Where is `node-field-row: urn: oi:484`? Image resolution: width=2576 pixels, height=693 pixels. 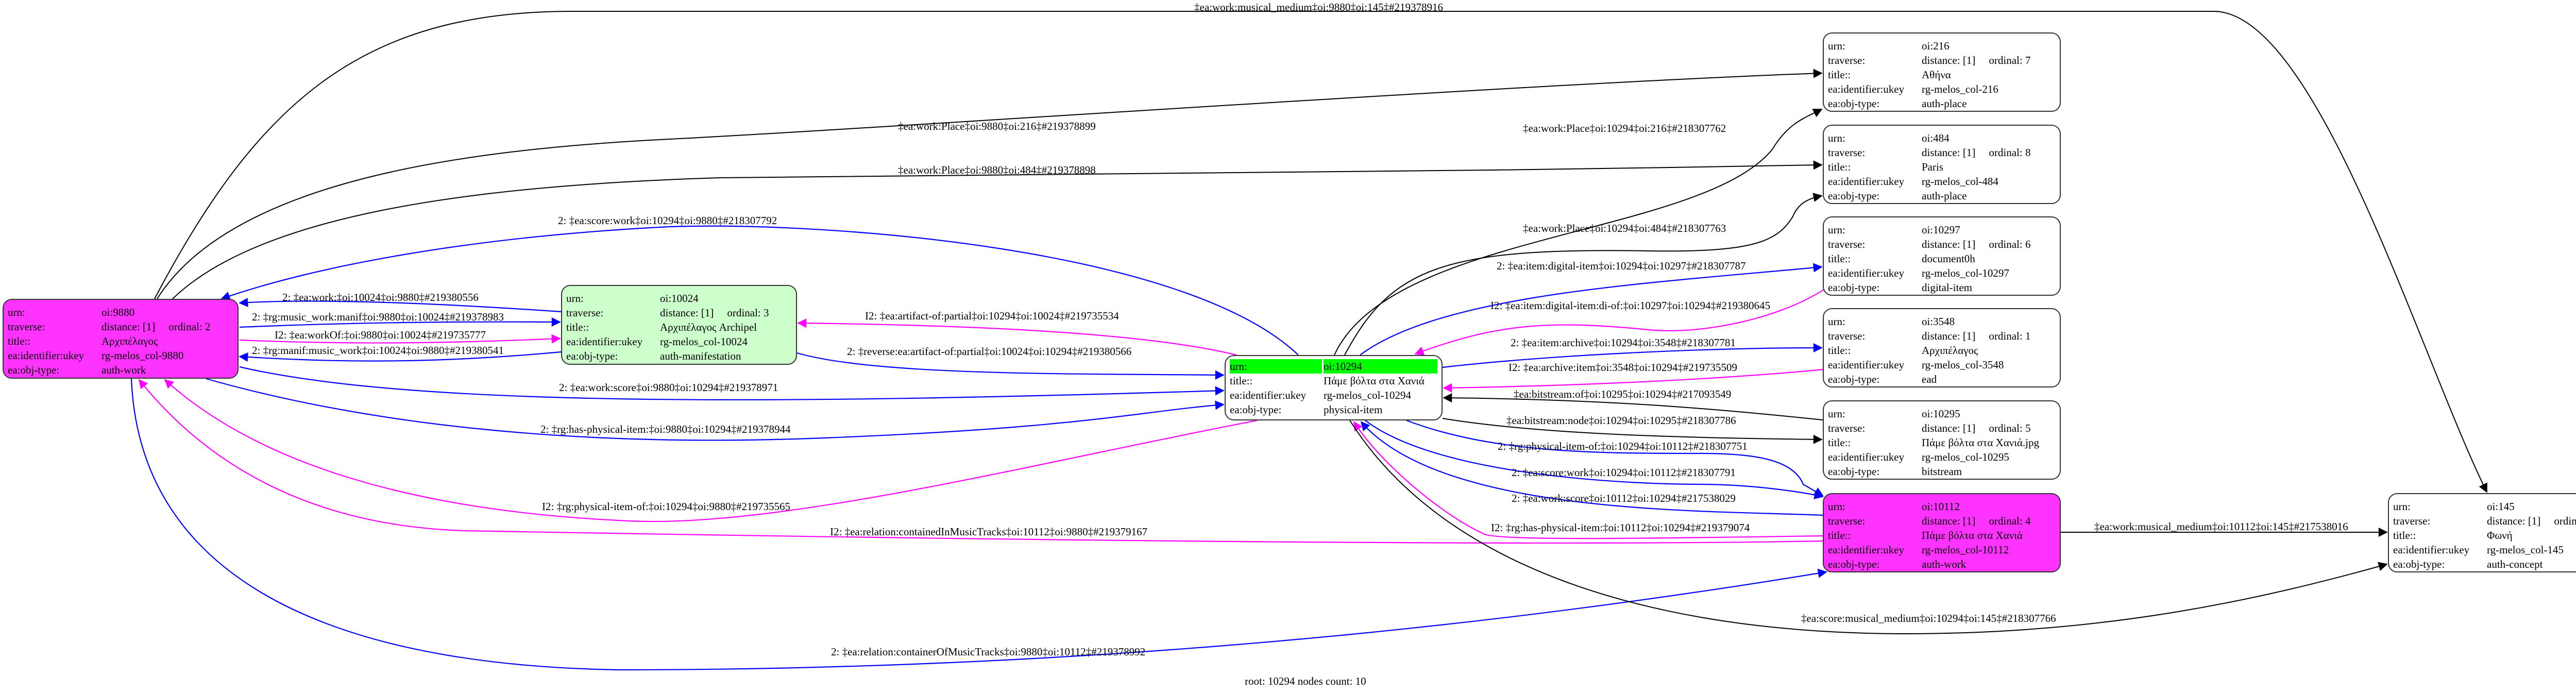
node-field-row: urn: oi:484 is located at coordinates (1942, 138).